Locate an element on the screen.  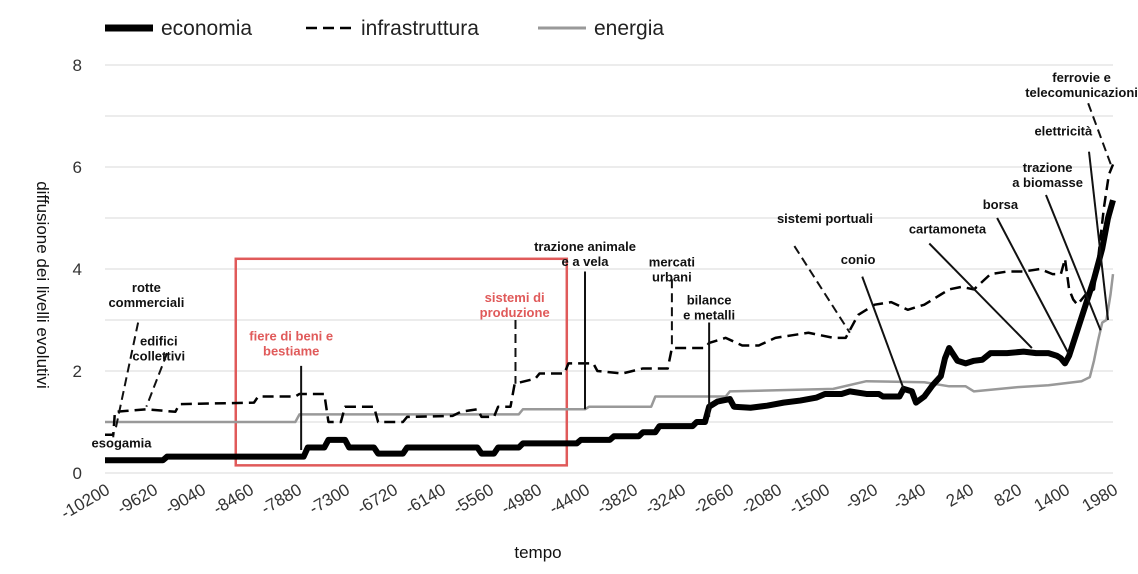
x-tick-label: 1400 is located at coordinates (1052, 497).